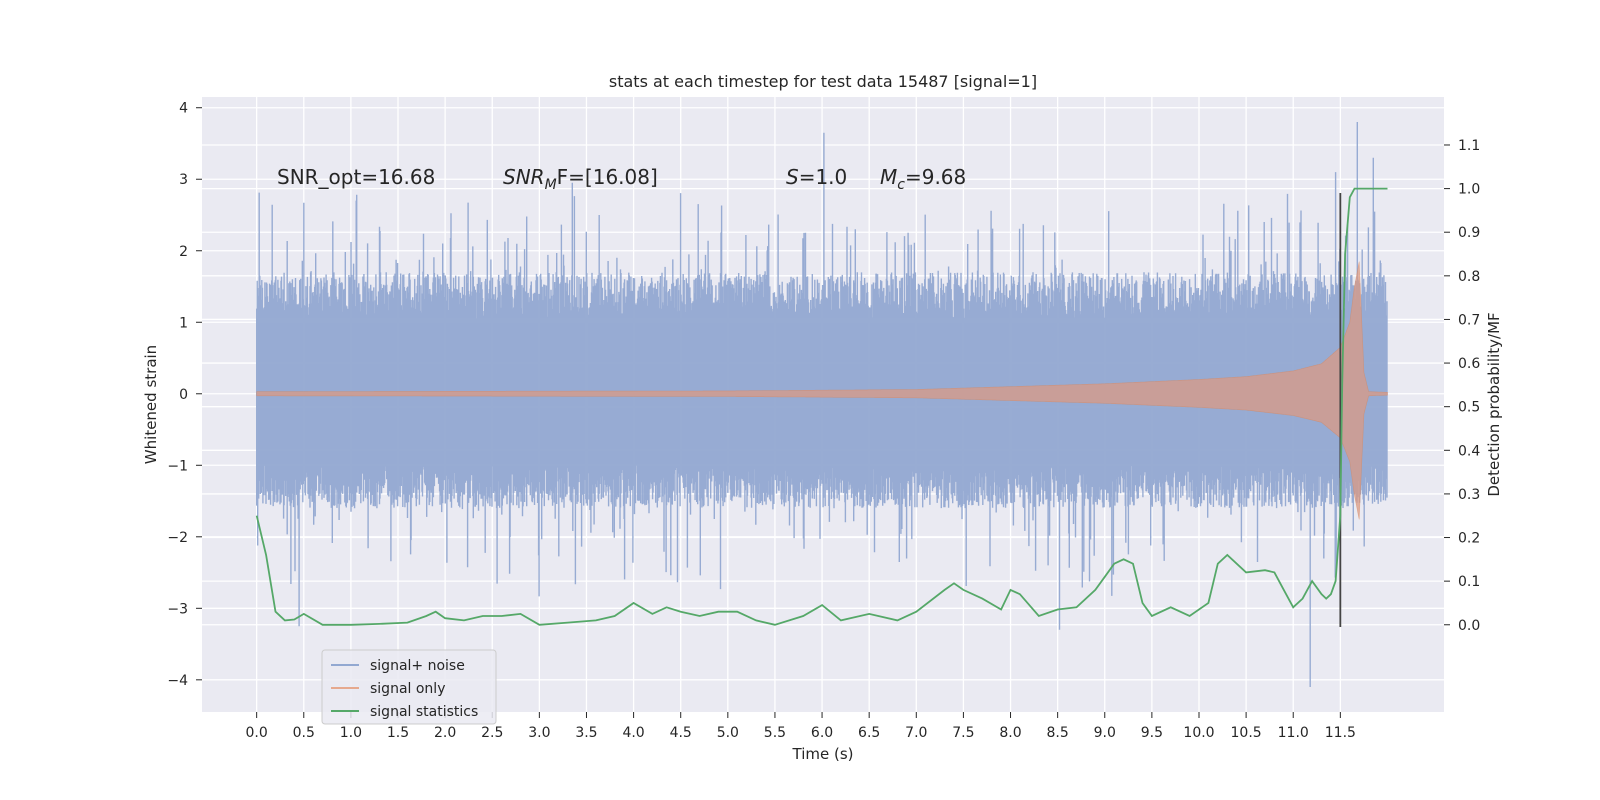 The height and width of the screenshot is (800, 1600). What do you see at coordinates (1469, 408) in the screenshot?
I see `y-tick-label-right: 0.5` at bounding box center [1469, 408].